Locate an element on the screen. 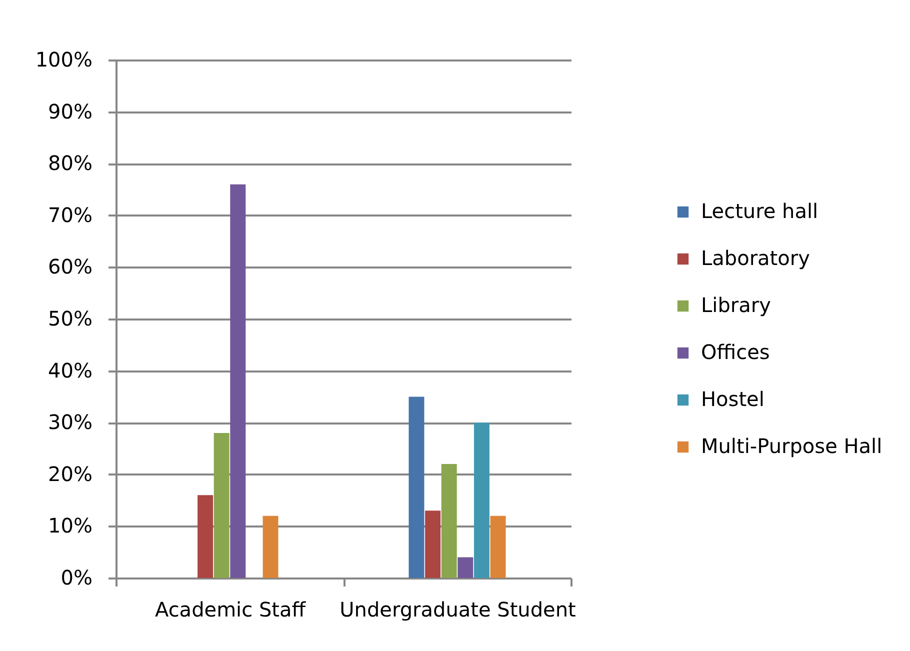  legend-label: Offices is located at coordinates (735, 352).